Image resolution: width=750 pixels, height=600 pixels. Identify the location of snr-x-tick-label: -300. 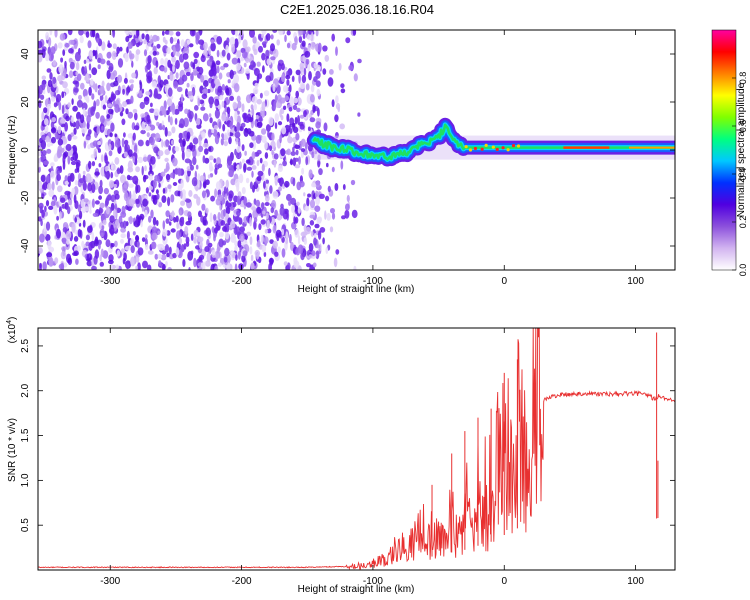
(110, 581).